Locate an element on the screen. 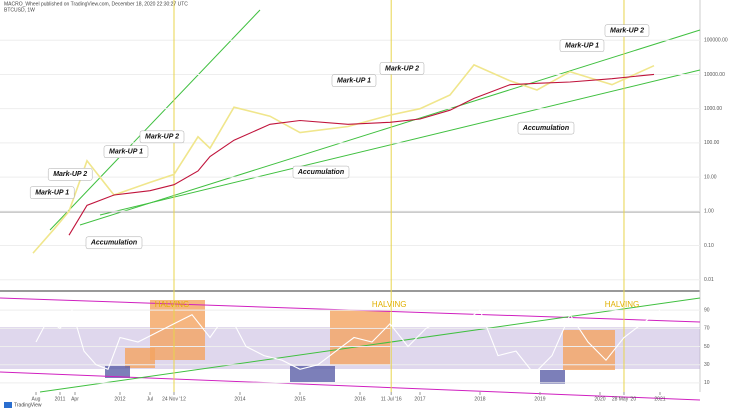 This screenshot has height=414, width=731. y-tick-label: 10.00 is located at coordinates (710, 177).